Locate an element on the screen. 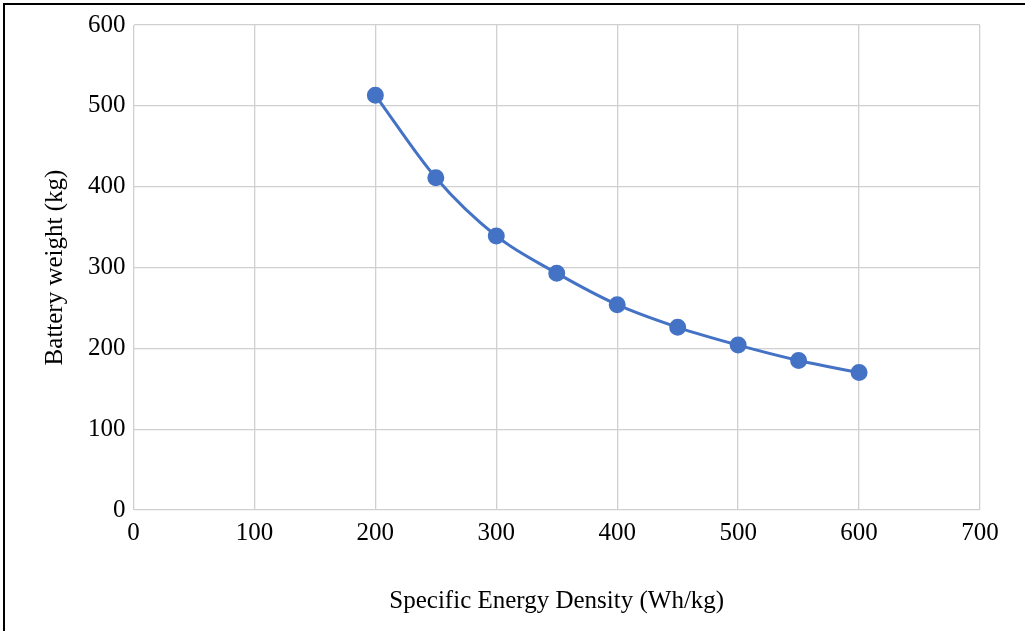 This screenshot has width=1025, height=631. y-tick-label: 500 is located at coordinates (107, 104).